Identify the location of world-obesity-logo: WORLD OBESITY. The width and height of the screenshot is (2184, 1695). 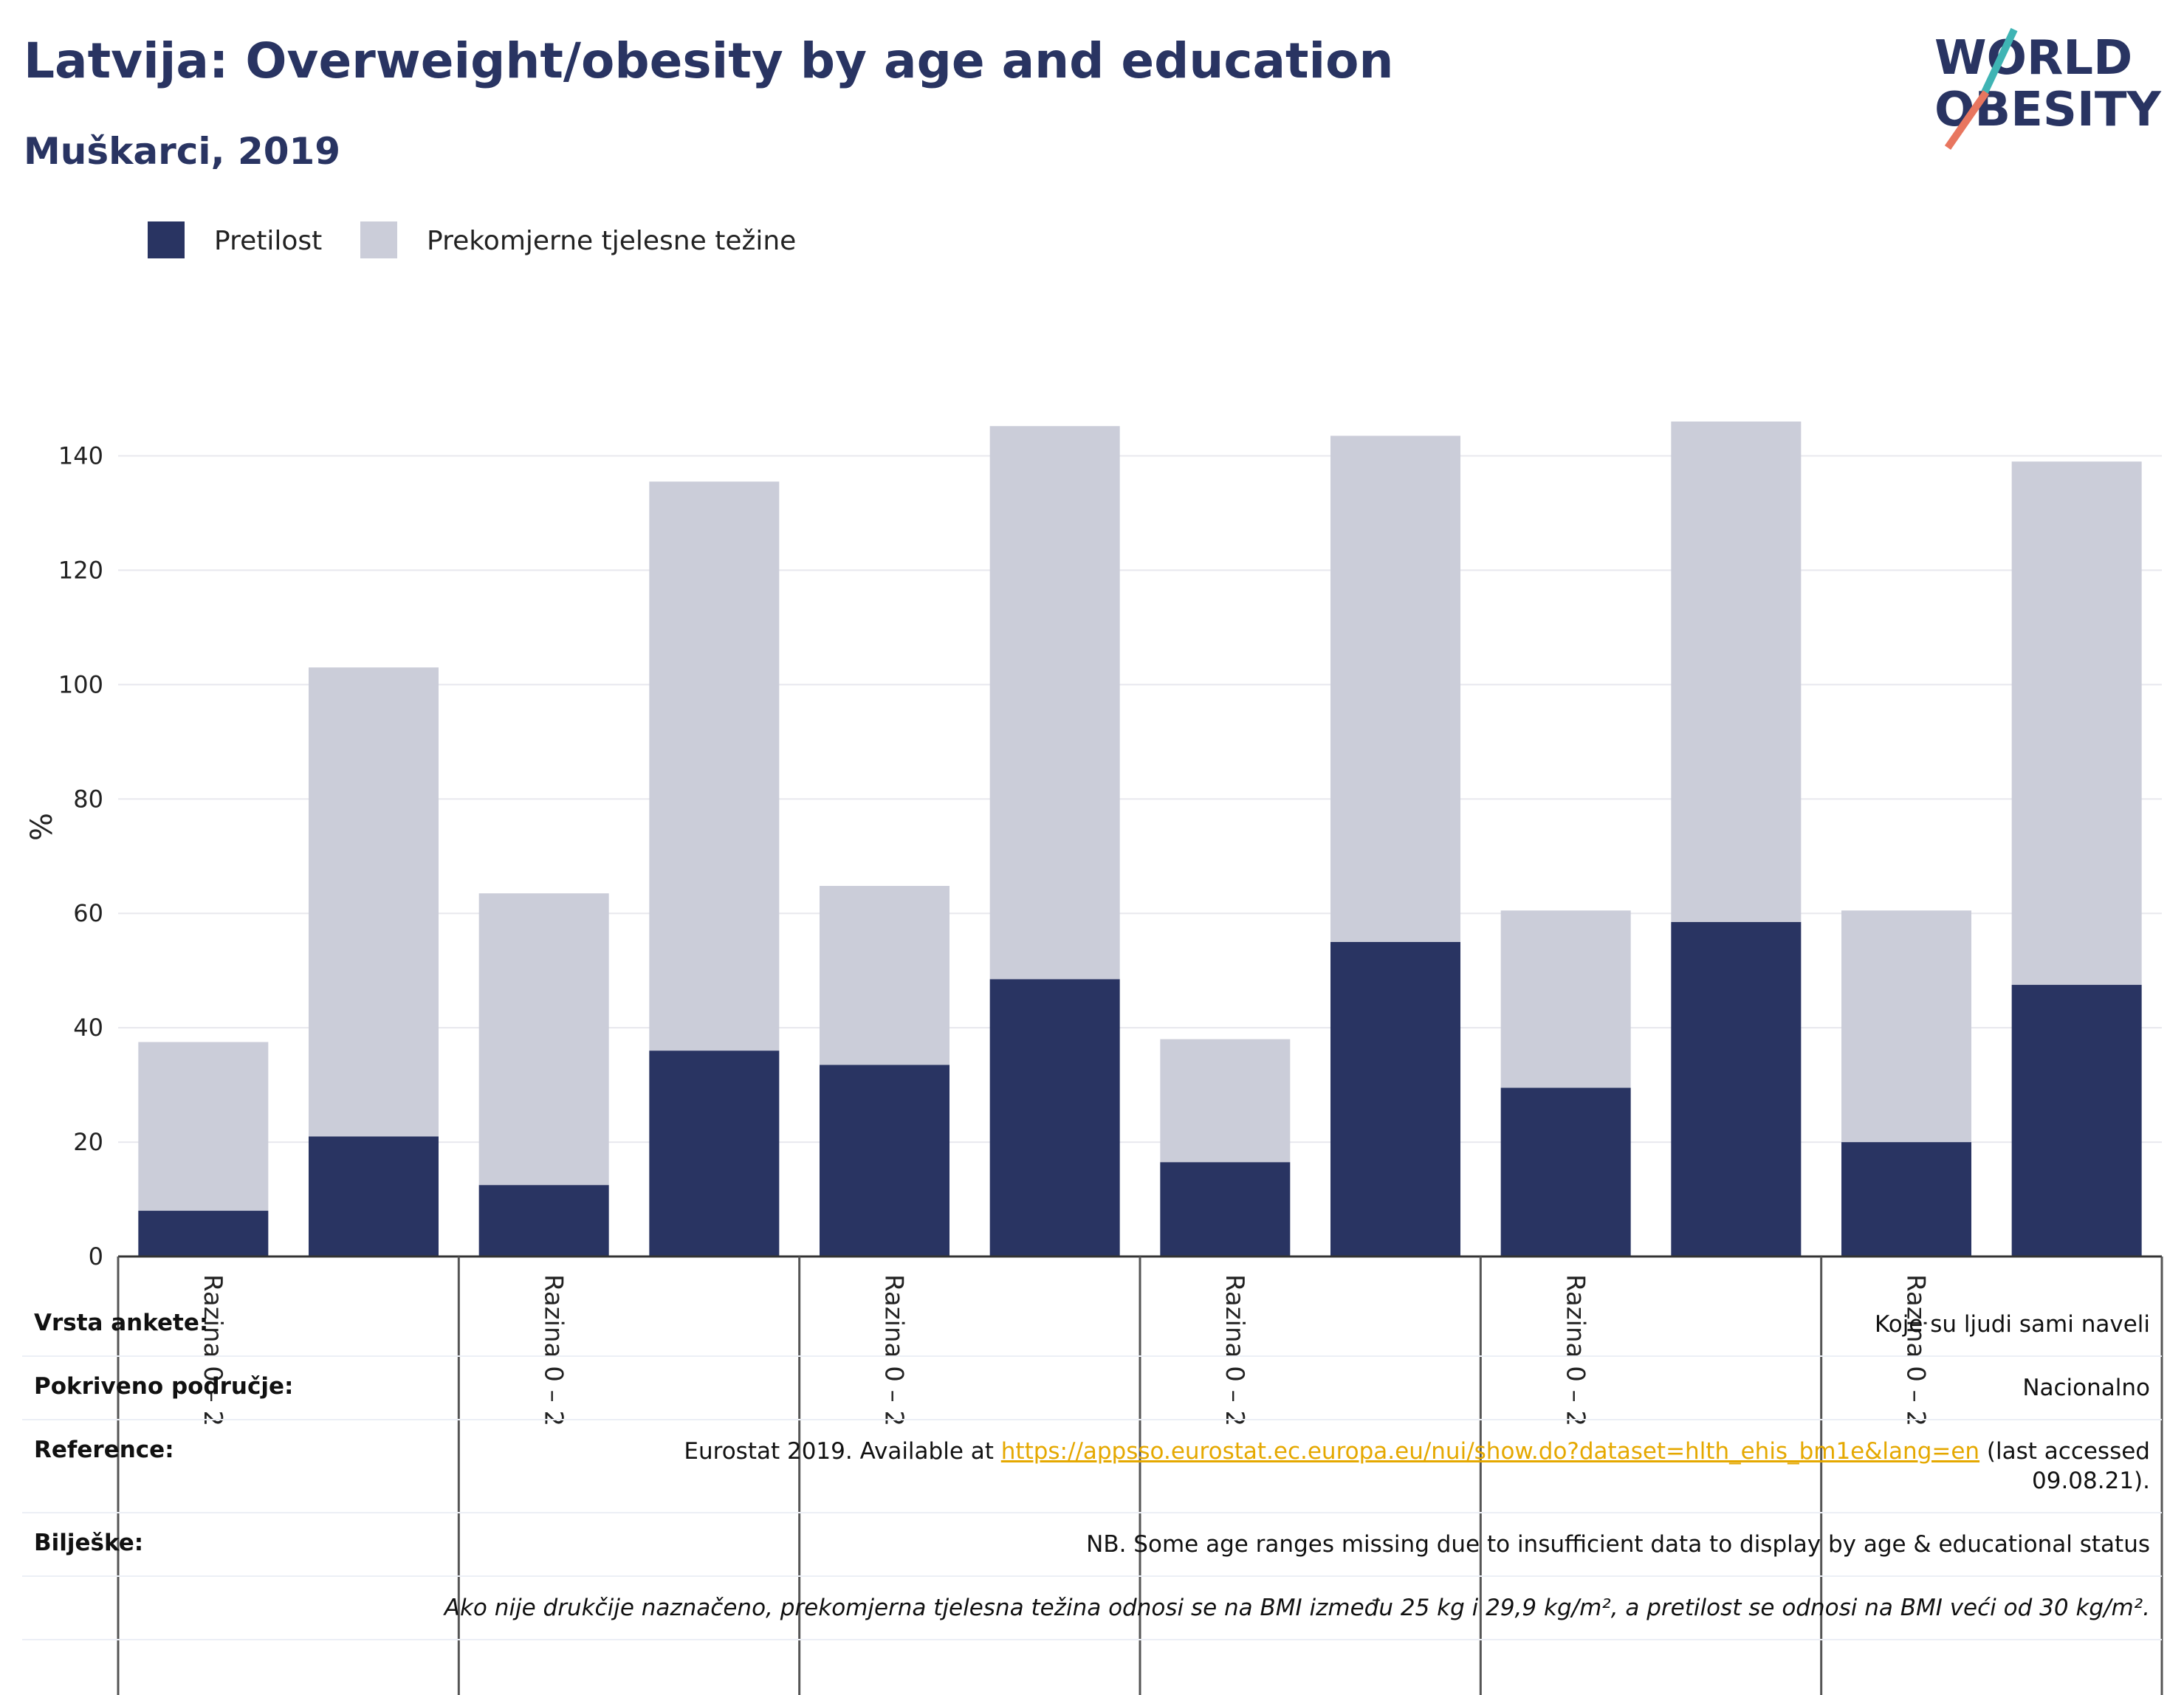
(2048, 88).